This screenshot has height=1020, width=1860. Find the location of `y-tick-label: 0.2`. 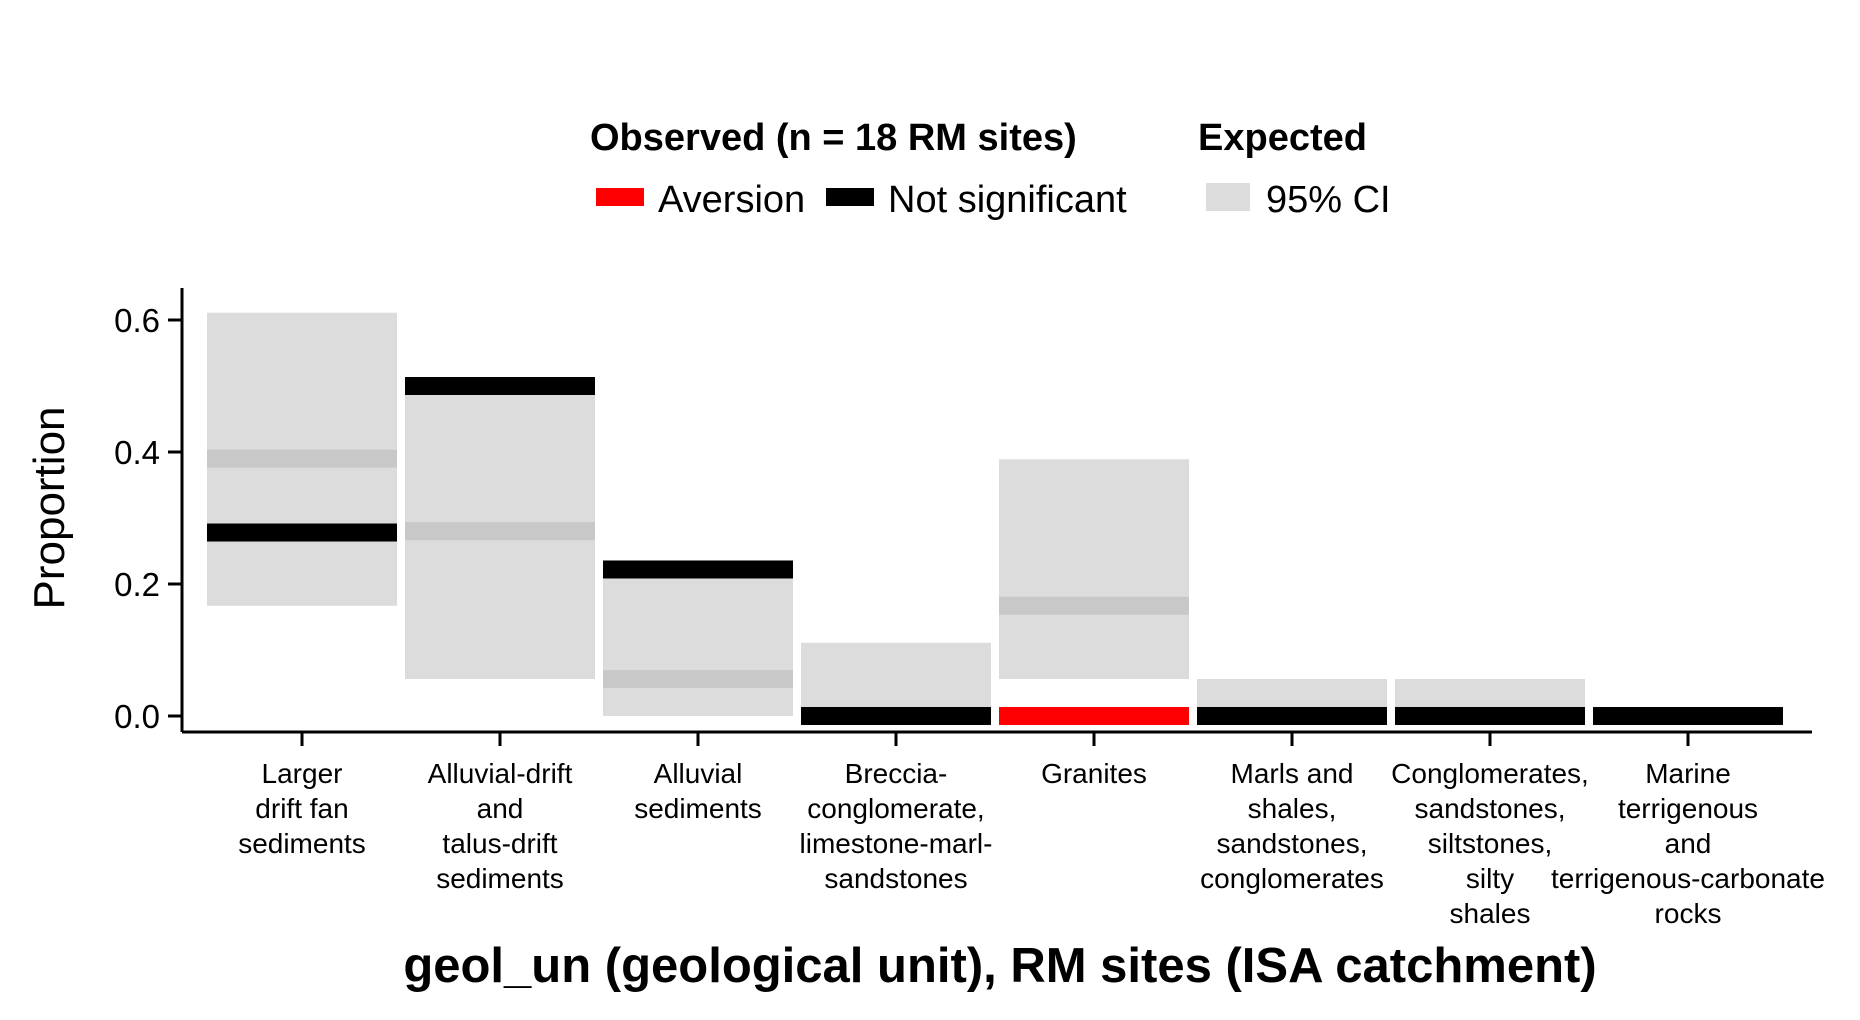

y-tick-label: 0.2 is located at coordinates (137, 584).